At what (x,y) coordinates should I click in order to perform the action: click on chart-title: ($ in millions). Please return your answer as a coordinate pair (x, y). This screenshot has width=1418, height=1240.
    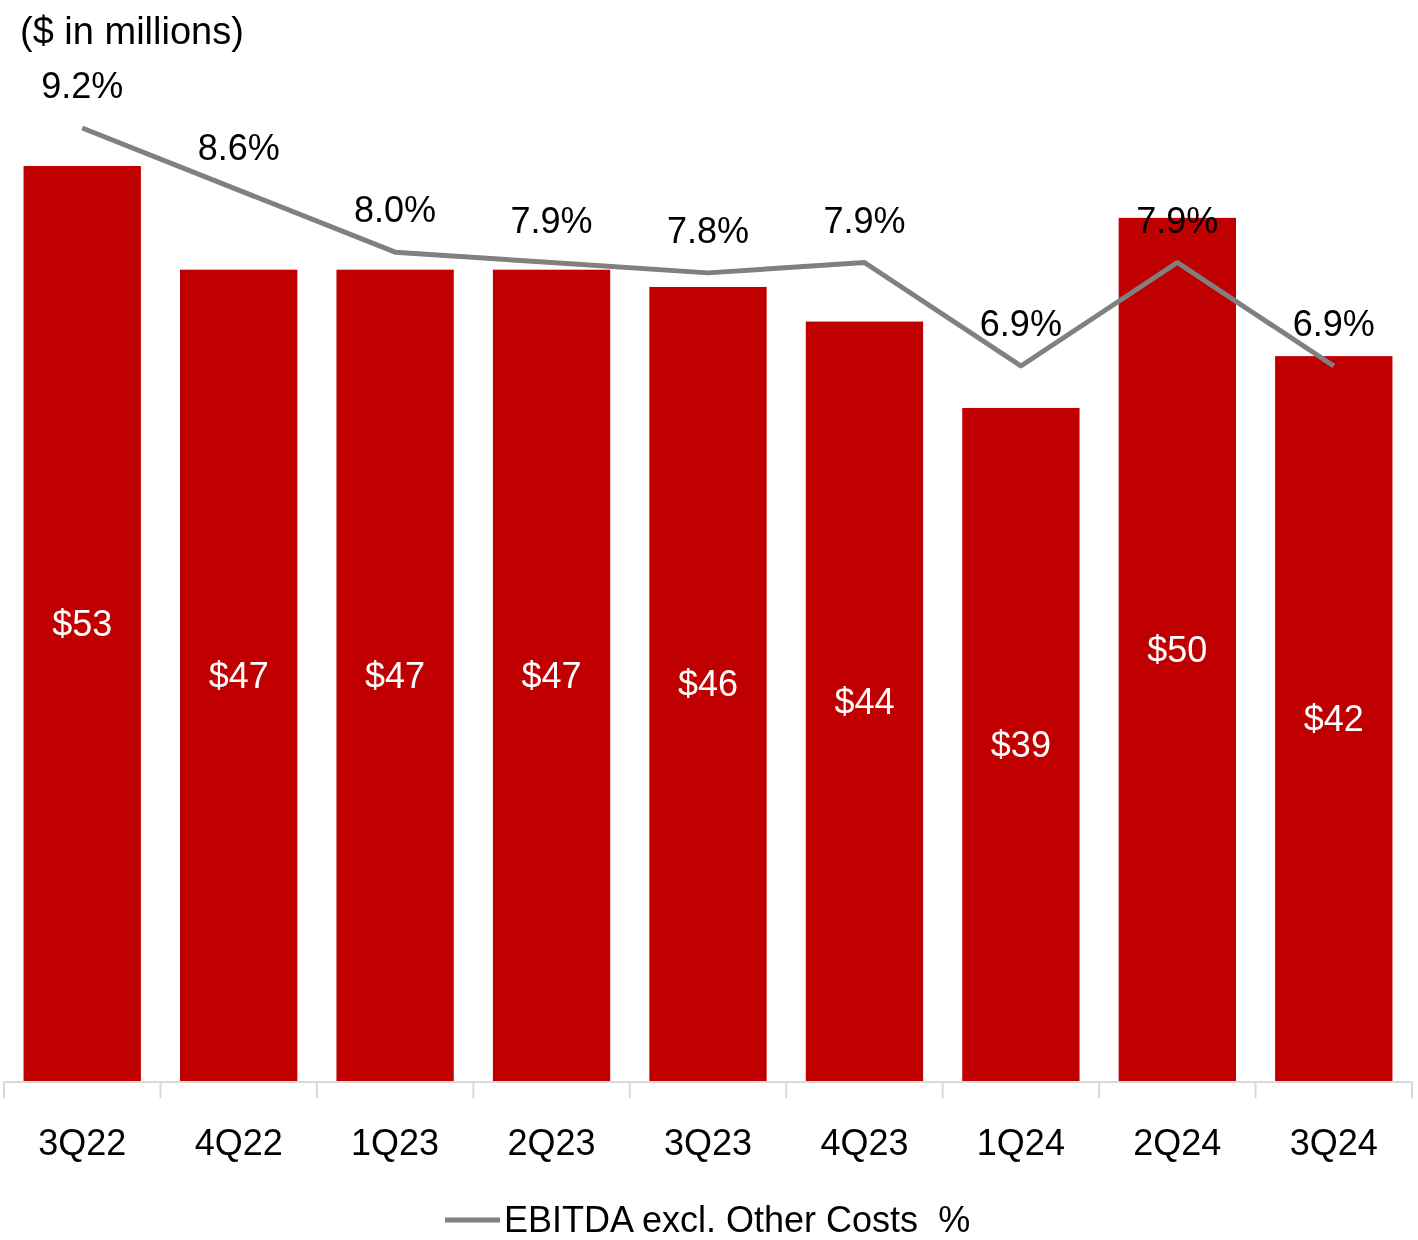
    Looking at the image, I should click on (132, 31).